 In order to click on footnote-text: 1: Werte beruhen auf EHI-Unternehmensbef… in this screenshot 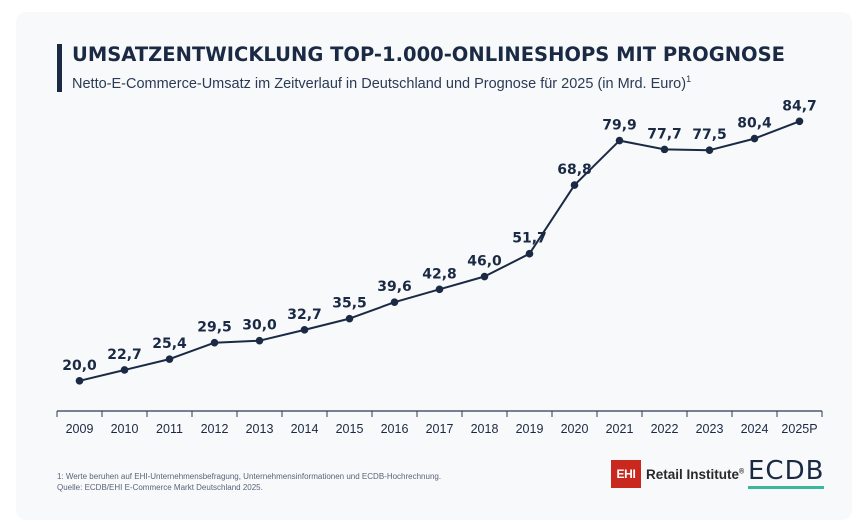, I will do `click(249, 476)`.